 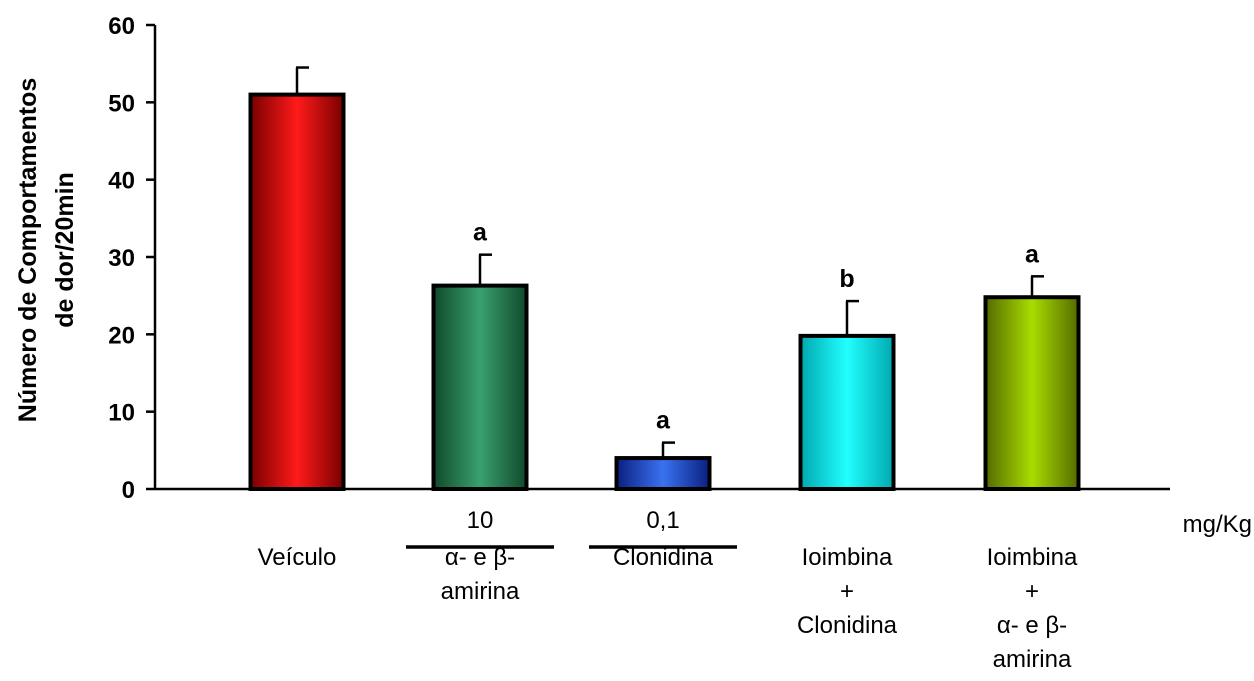 I want to click on y-tick-label-4: 40, so click(x=121, y=181).